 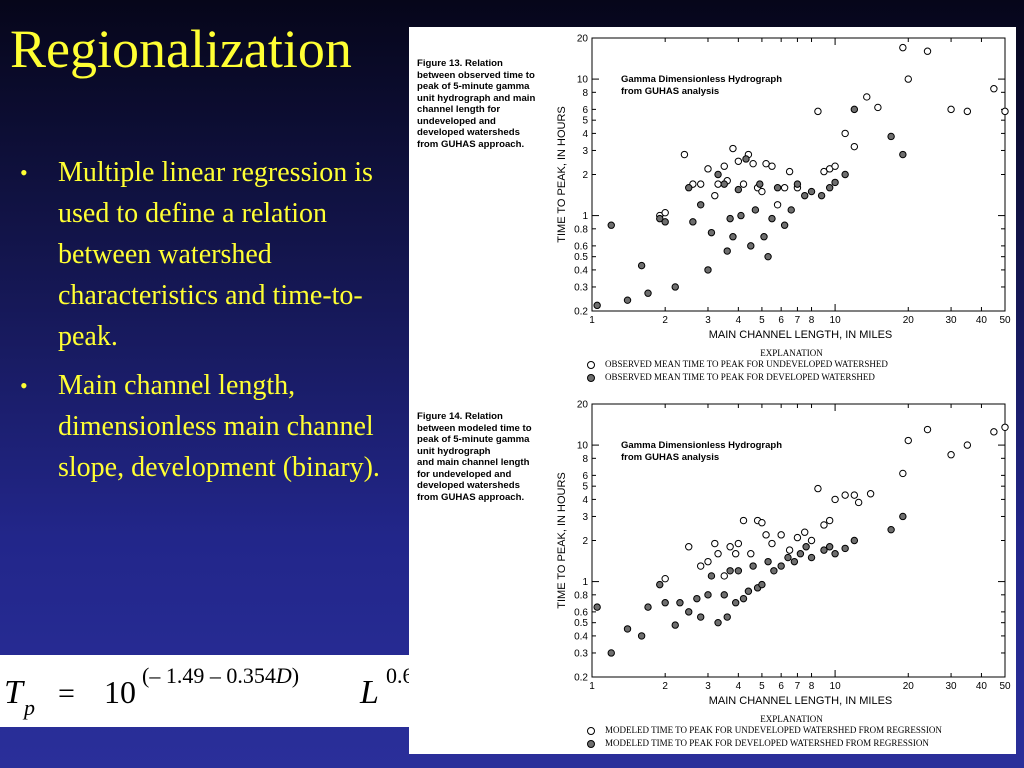 What do you see at coordinates (562, 174) in the screenshot?
I see `y-axis-label: TIME TO PEAK, IN HOURS` at bounding box center [562, 174].